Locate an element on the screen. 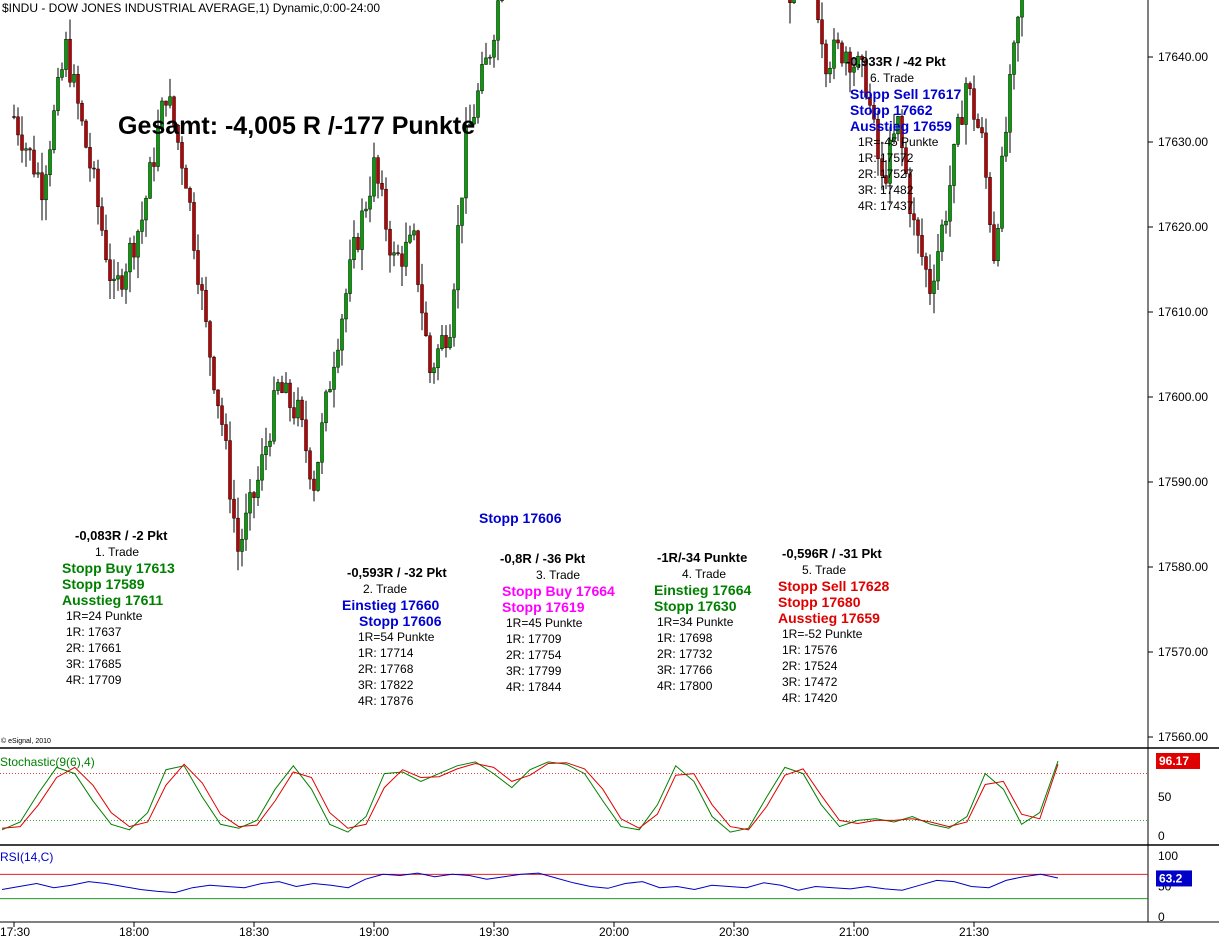  trade-target: 3R: 17822 is located at coordinates (386, 685).